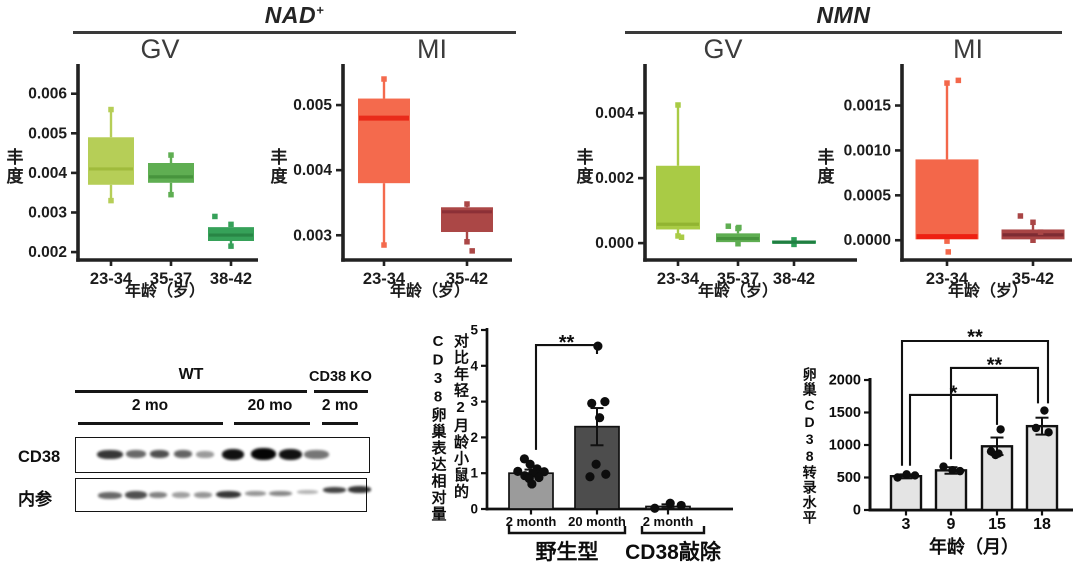 This screenshot has height=562, width=1080. I want to click on svg-text: 0.0000, so click(867, 240).